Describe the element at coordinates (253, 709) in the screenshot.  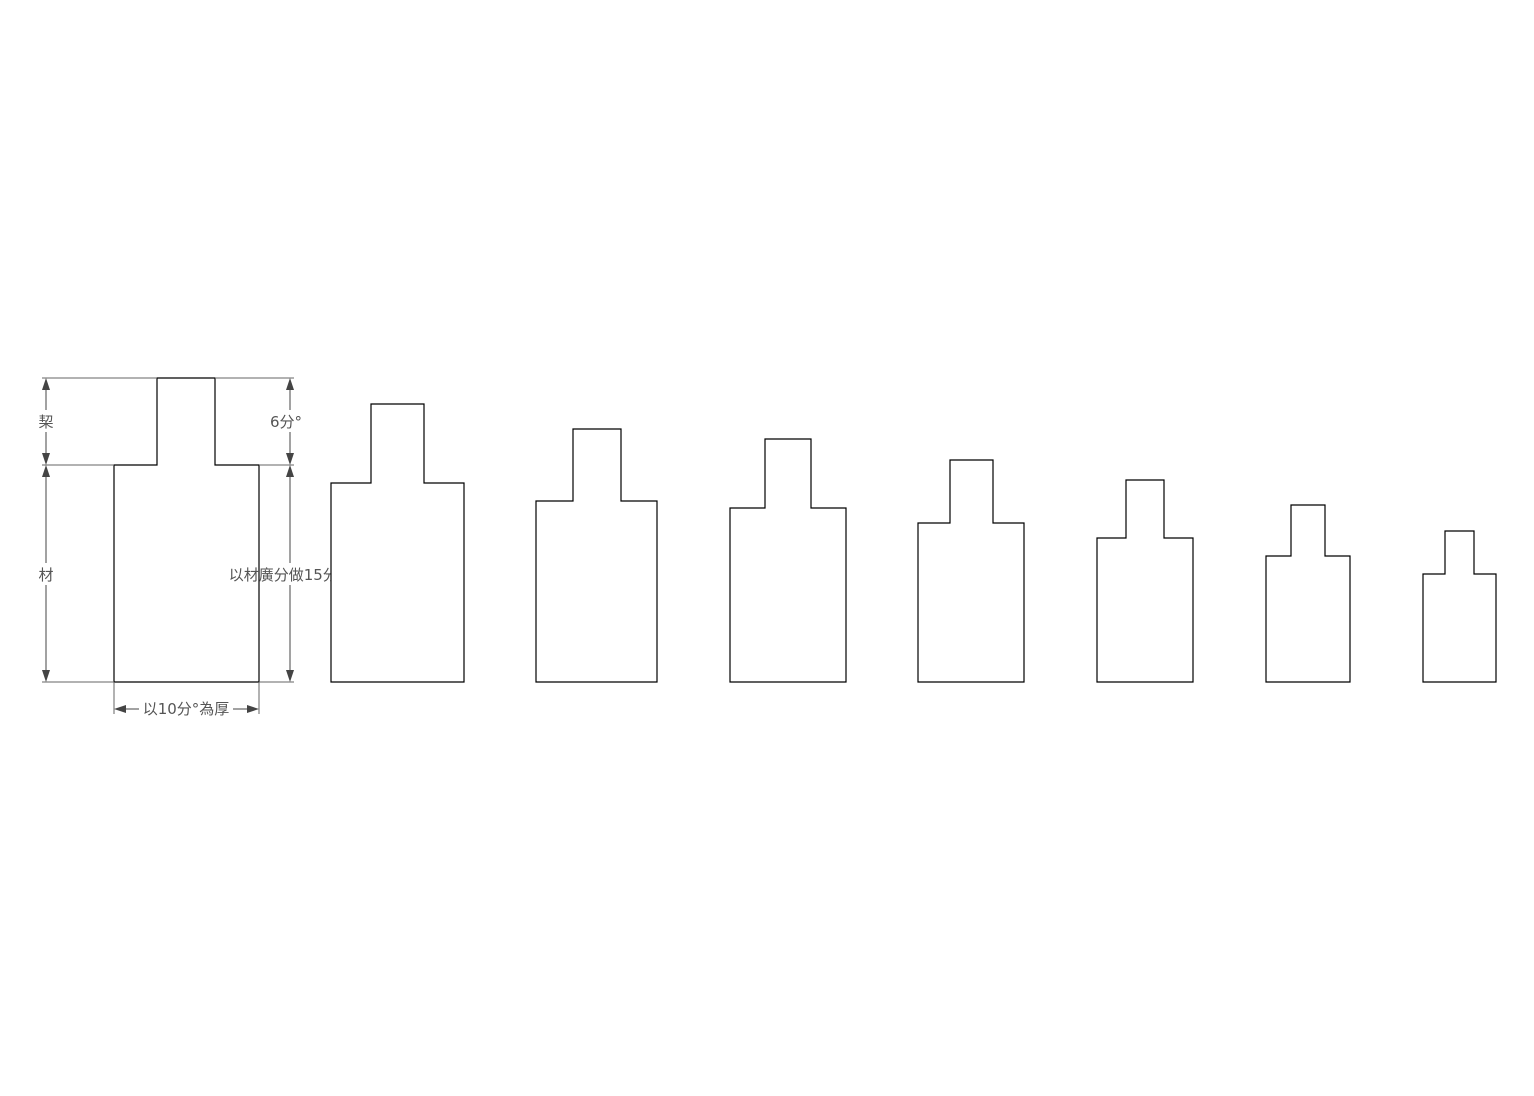
I see `arrow-right-icon` at that location.